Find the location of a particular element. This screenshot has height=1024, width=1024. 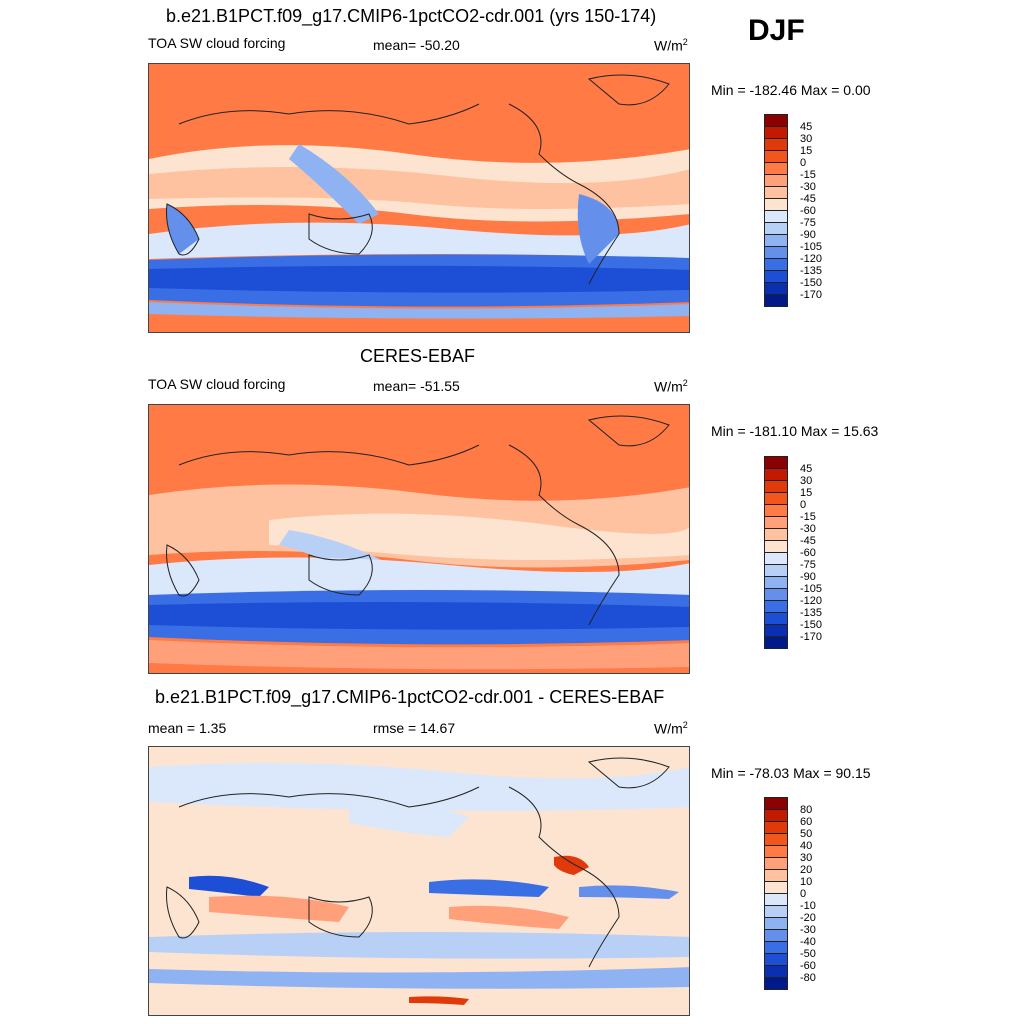

season-label: DJF is located at coordinates (776, 30).